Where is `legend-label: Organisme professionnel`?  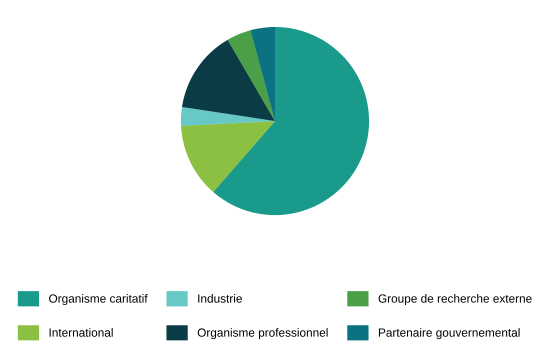 legend-label: Organisme professionnel is located at coordinates (263, 334).